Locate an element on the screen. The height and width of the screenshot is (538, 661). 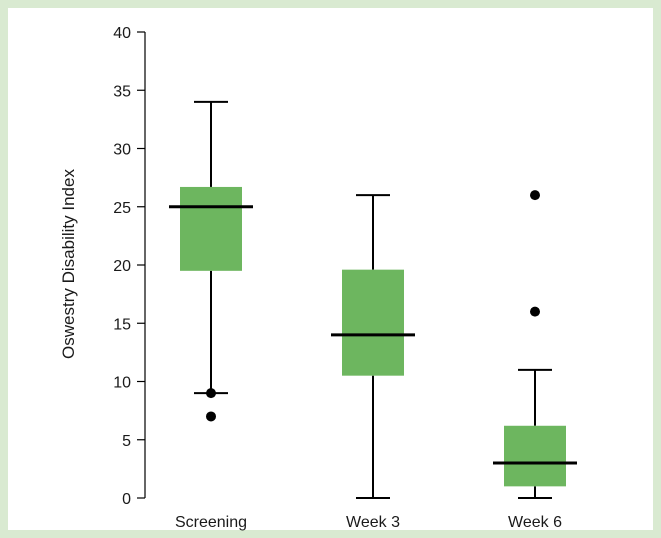
y-tick-label-15: 15 is located at coordinates (122, 324).